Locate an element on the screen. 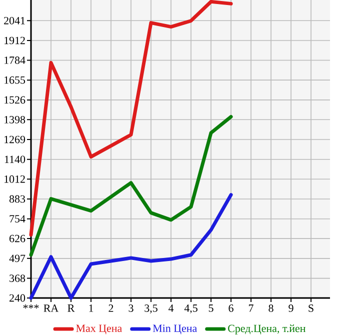  y-tick-label: 1912 is located at coordinates (14, 40).